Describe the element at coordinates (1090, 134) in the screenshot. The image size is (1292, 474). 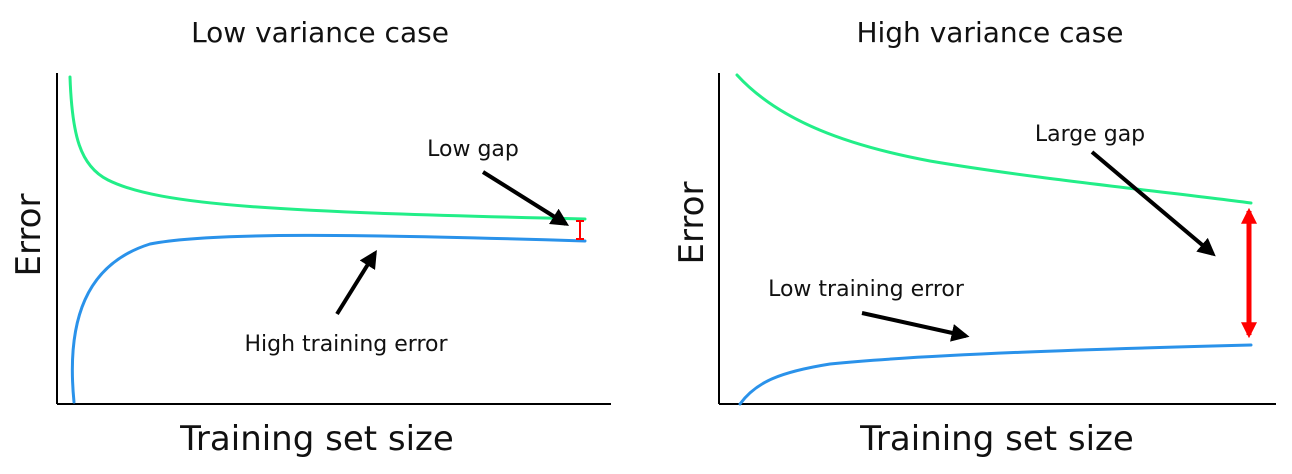
I see `annotation-large-gap: Large gap` at that location.